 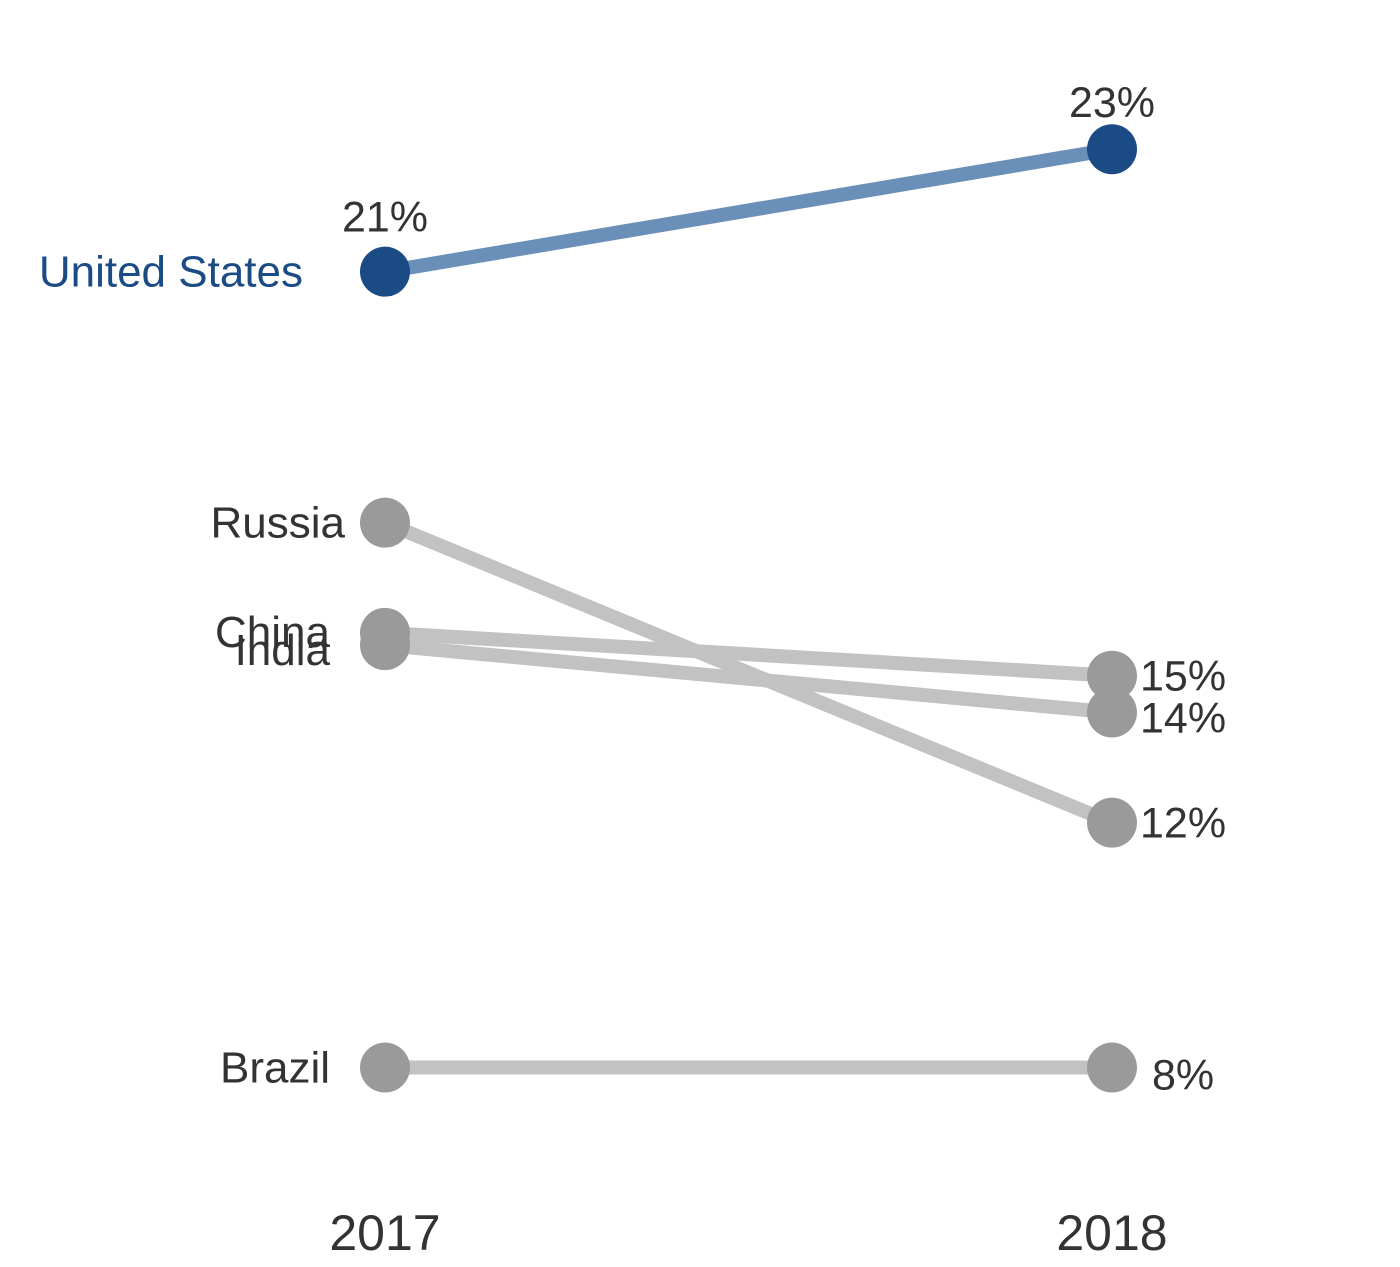 What do you see at coordinates (748, 210) in the screenshot?
I see `series-line-united-states` at bounding box center [748, 210].